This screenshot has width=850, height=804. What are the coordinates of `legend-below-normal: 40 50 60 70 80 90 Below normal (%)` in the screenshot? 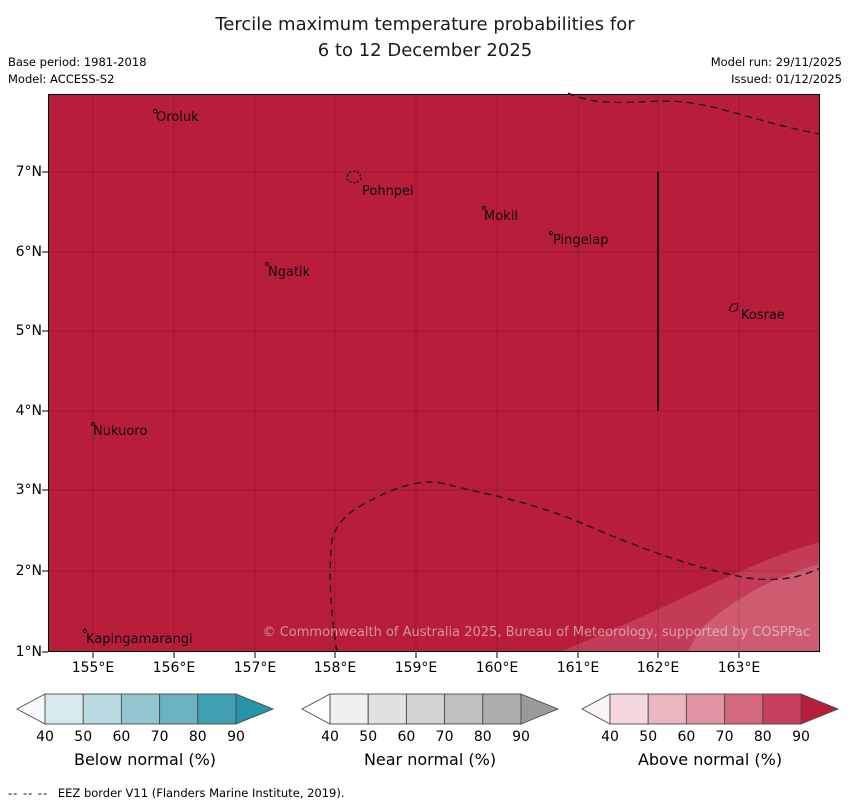 It's located at (145, 730).